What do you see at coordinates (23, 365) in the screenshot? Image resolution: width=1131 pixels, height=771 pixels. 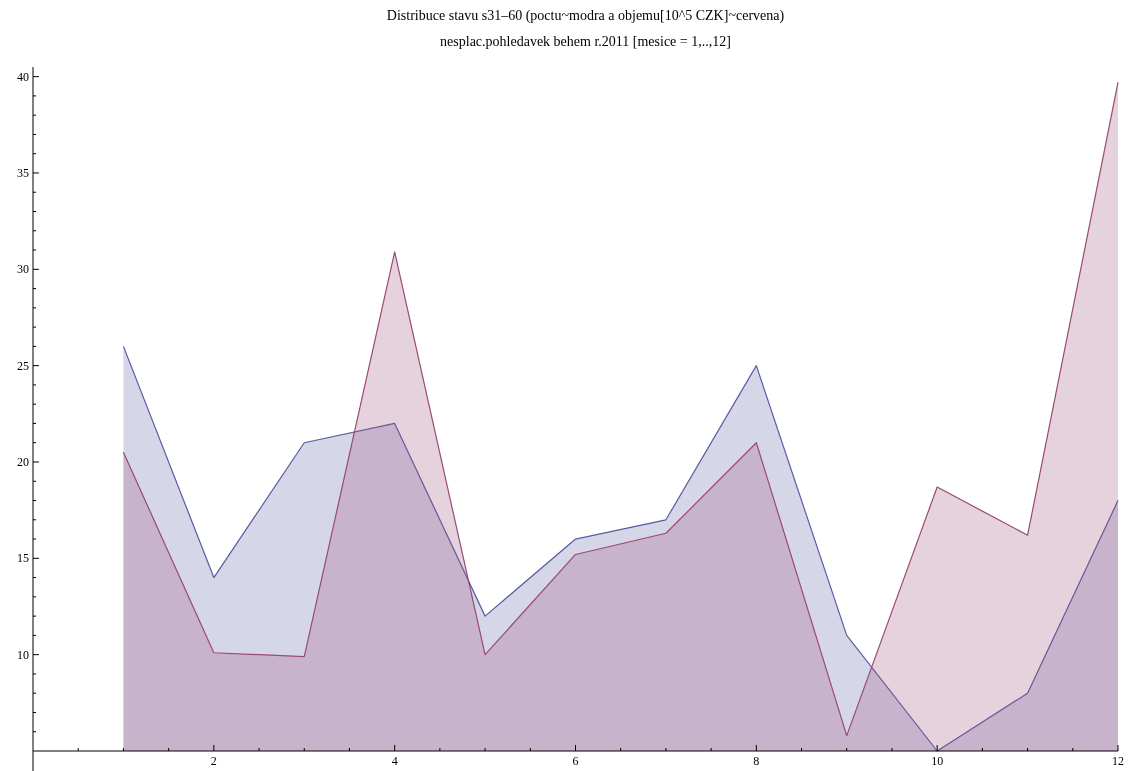 I see `y-tick-label: 25` at bounding box center [23, 365].